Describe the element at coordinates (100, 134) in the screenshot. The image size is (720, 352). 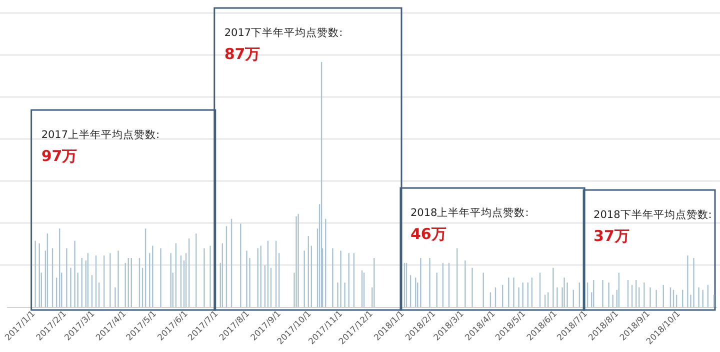
I see `annotation: 2017上半年平均点赞数:` at that location.